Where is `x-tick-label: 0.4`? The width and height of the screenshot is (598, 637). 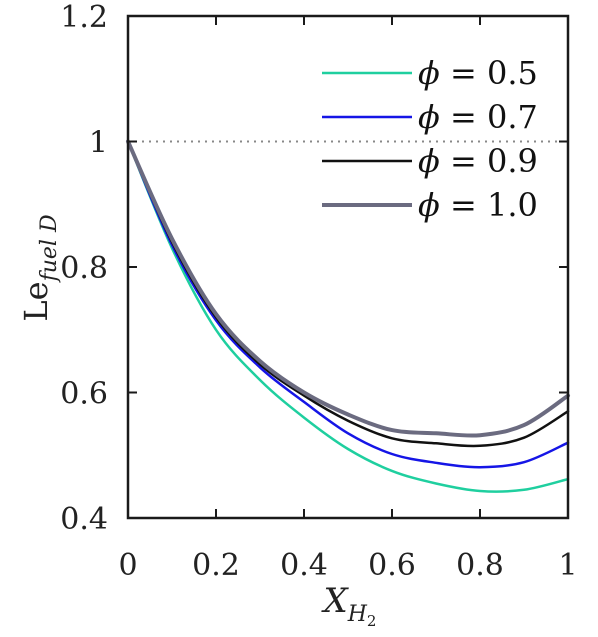 x-tick-label: 0.4 is located at coordinates (304, 565).